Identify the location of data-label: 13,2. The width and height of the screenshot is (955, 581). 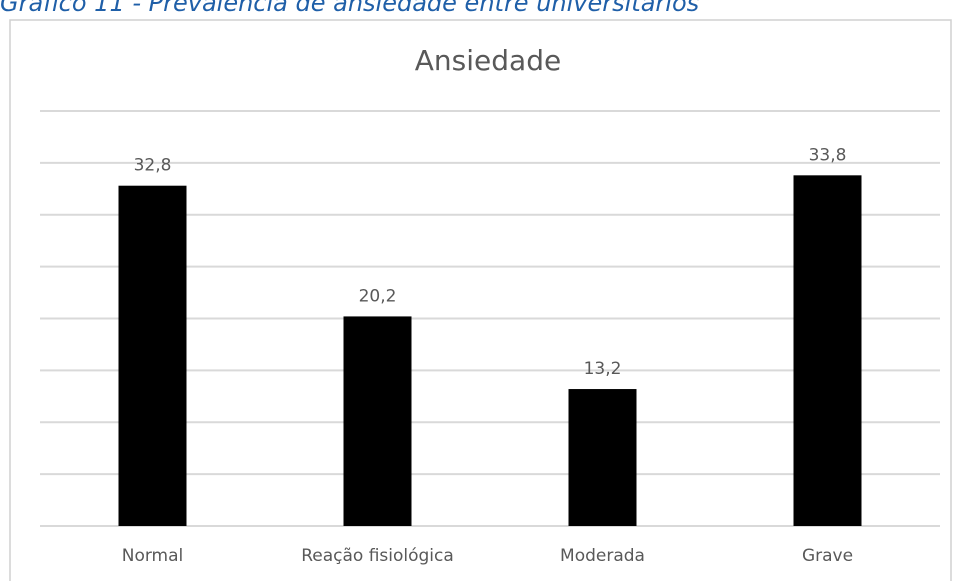
(603, 369).